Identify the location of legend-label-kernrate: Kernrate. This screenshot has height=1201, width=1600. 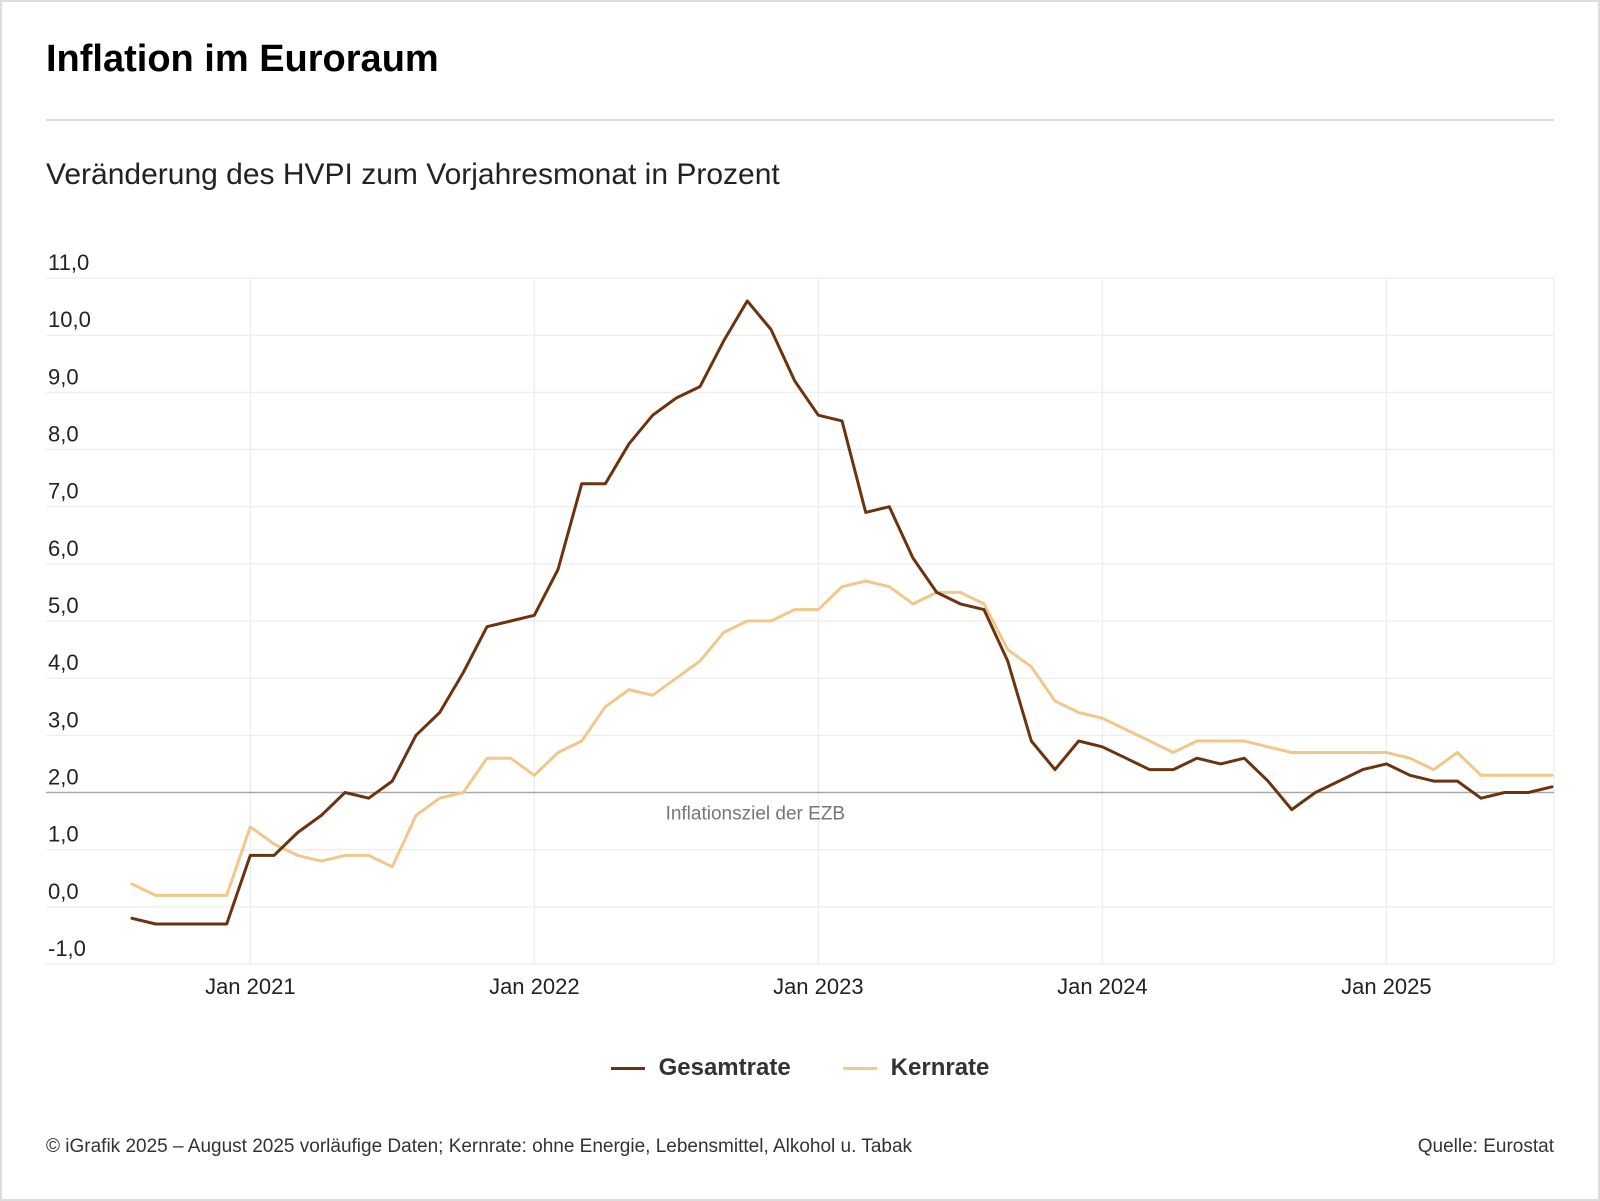
(940, 1067).